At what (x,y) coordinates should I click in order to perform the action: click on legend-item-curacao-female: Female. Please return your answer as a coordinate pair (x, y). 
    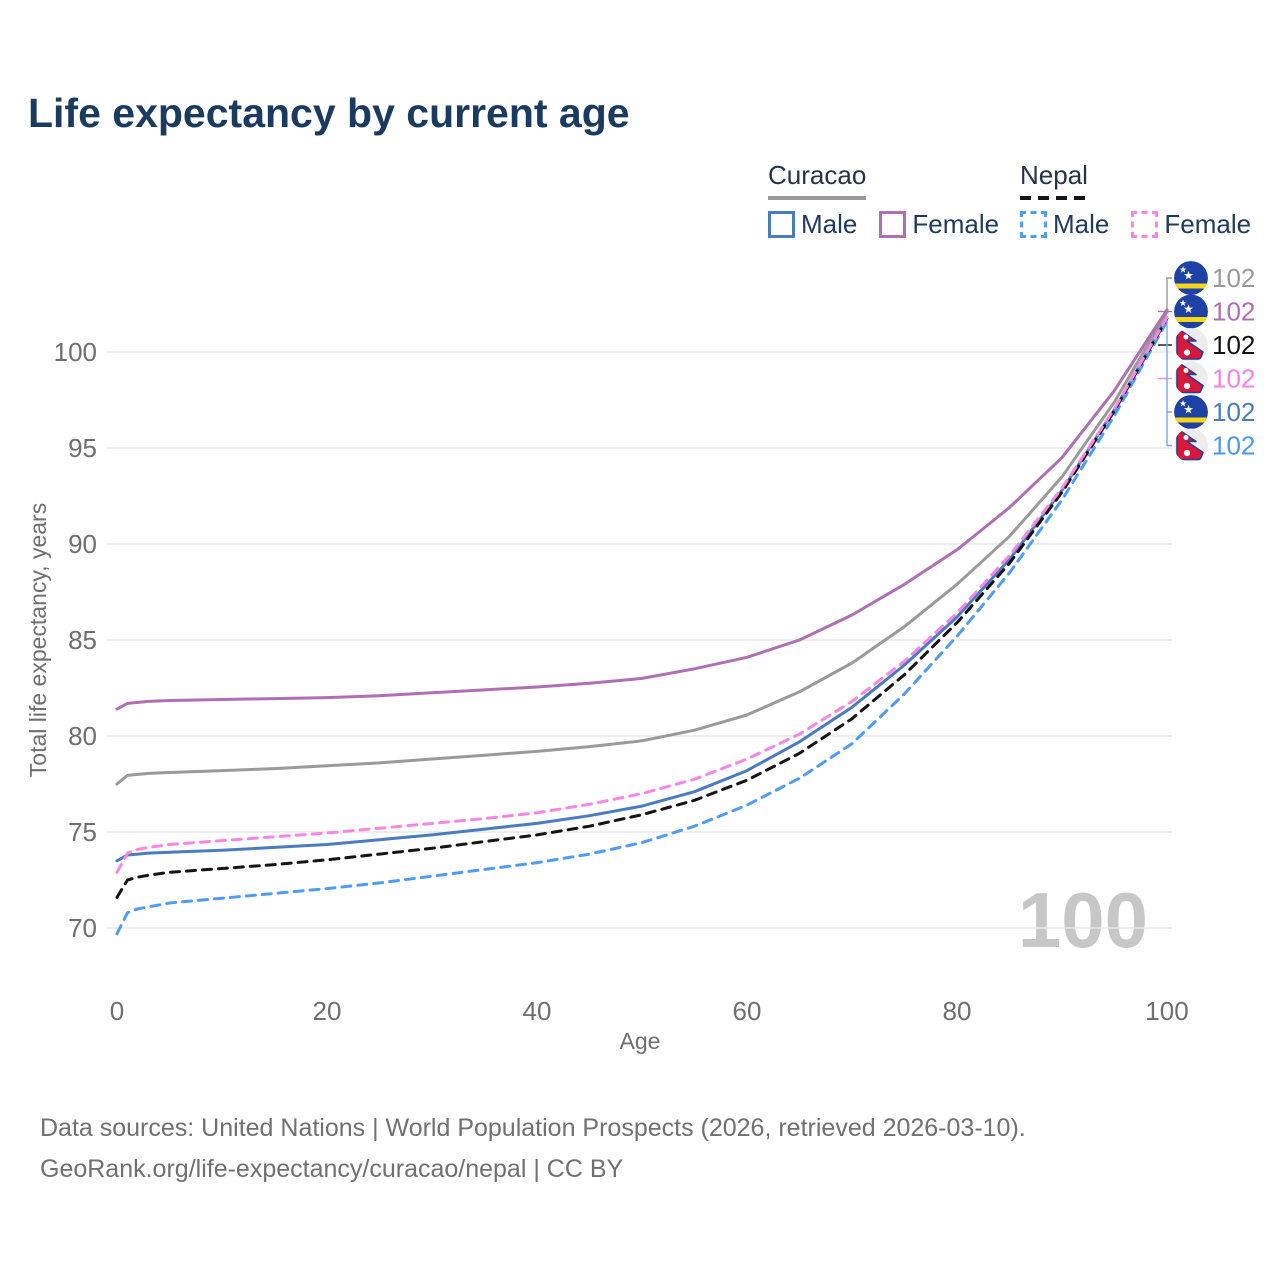
    Looking at the image, I should click on (939, 224).